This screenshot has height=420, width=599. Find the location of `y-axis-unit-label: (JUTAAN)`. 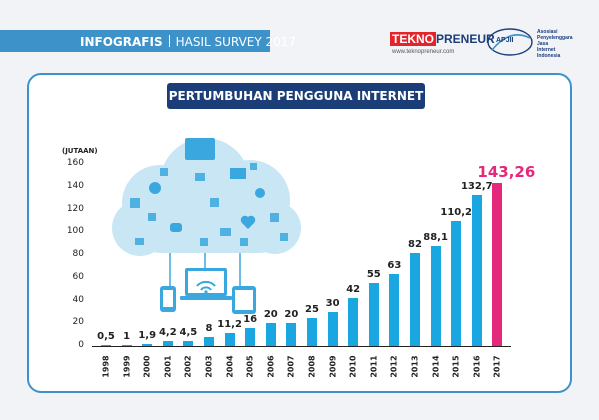

y-axis-unit-label: (JUTAAN) is located at coordinates (80, 151).